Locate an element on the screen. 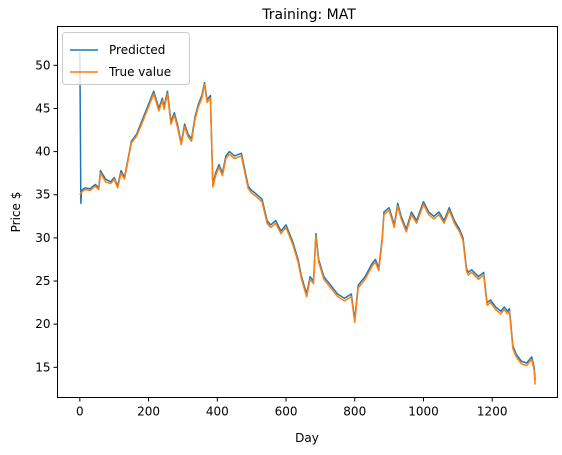 The height and width of the screenshot is (455, 562). x-tick-label: 0 is located at coordinates (80, 412).